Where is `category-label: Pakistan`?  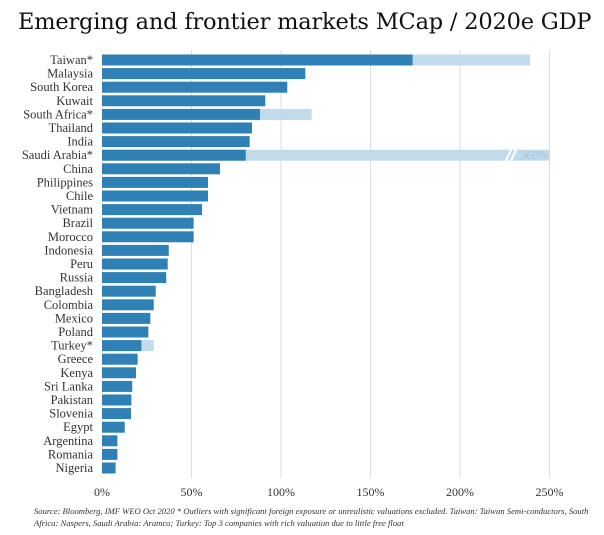
category-label: Pakistan is located at coordinates (72, 400).